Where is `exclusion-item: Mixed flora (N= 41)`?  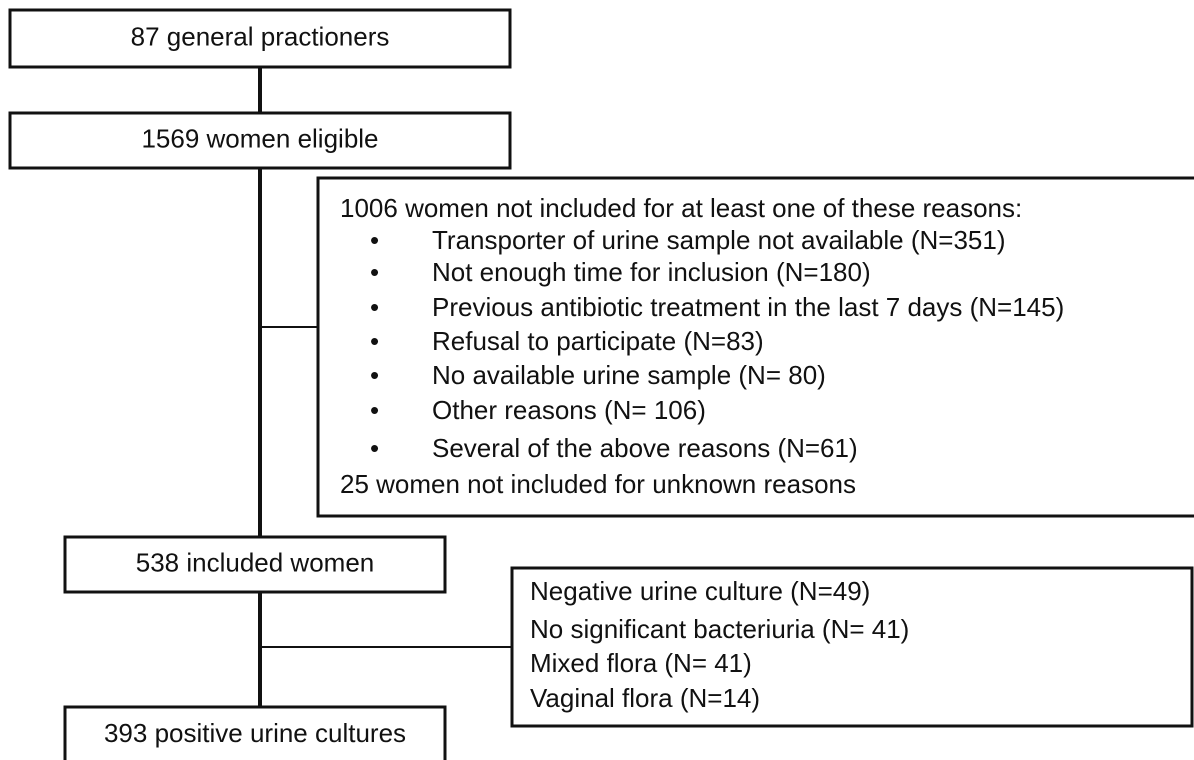
exclusion-item: Mixed flora (N= 41) is located at coordinates (641, 663).